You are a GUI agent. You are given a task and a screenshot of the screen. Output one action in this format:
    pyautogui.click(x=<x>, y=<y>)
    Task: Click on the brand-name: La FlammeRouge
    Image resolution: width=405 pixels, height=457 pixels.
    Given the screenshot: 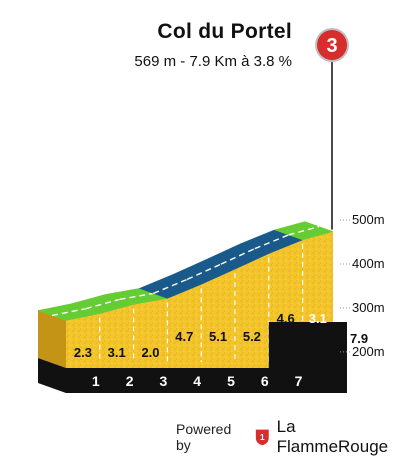 What is the action you would take?
    pyautogui.click(x=332, y=436)
    